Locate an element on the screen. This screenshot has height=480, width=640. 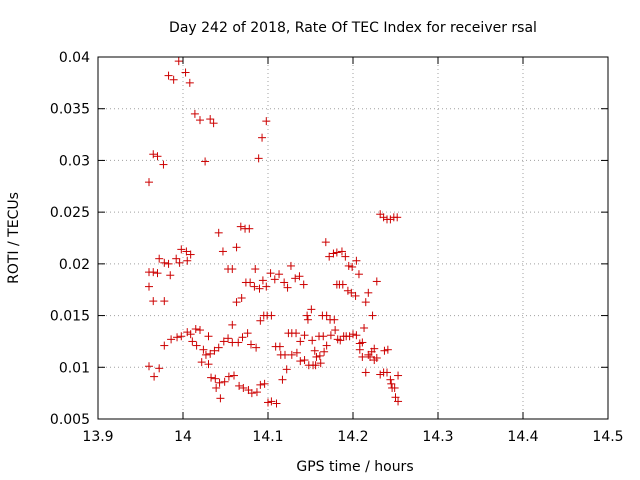
x-tick-label: 14.2 is located at coordinates (352, 437).